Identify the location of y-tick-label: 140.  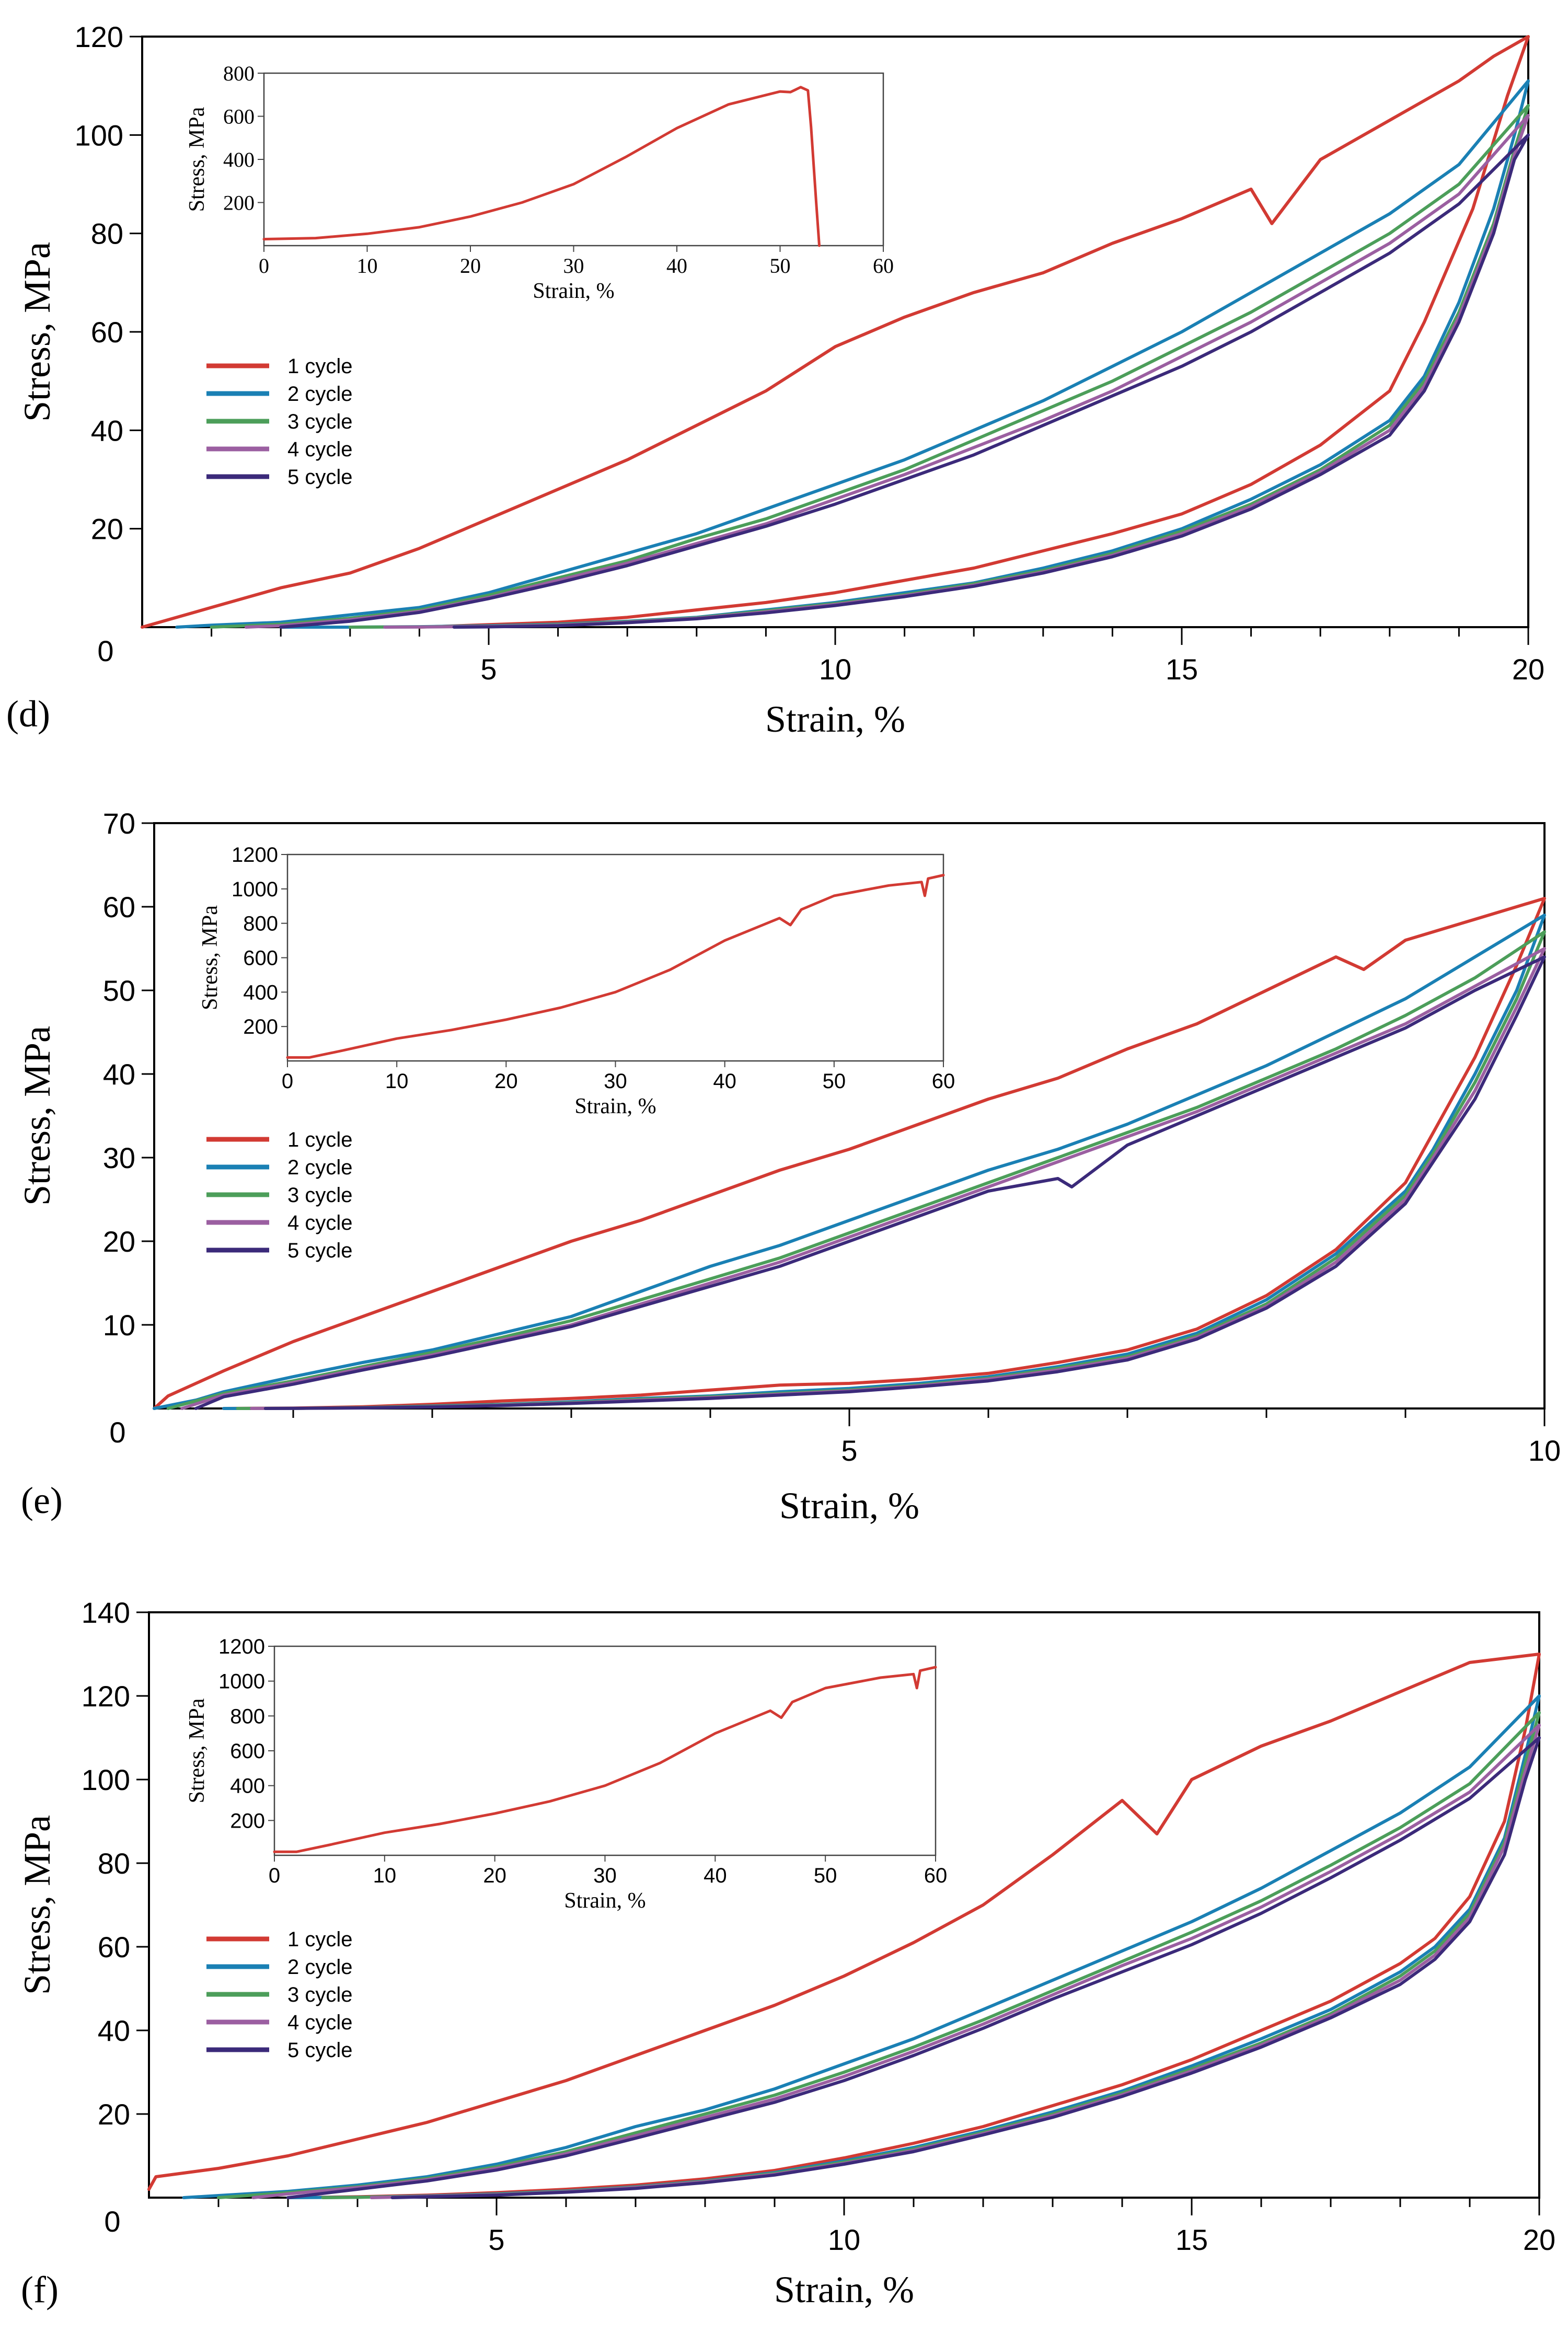
(106, 1612).